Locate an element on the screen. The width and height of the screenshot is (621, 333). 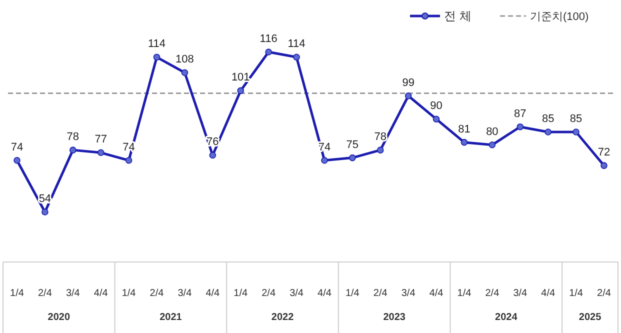
data-label: 108 is located at coordinates (185, 60).